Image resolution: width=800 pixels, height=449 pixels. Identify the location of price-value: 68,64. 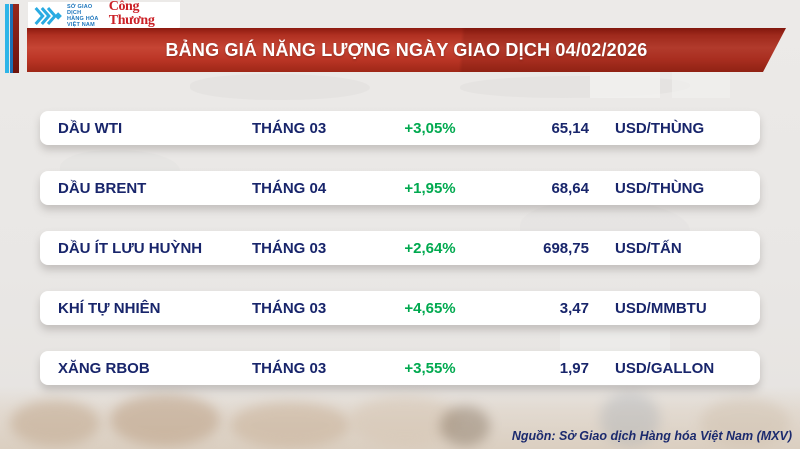
(570, 188).